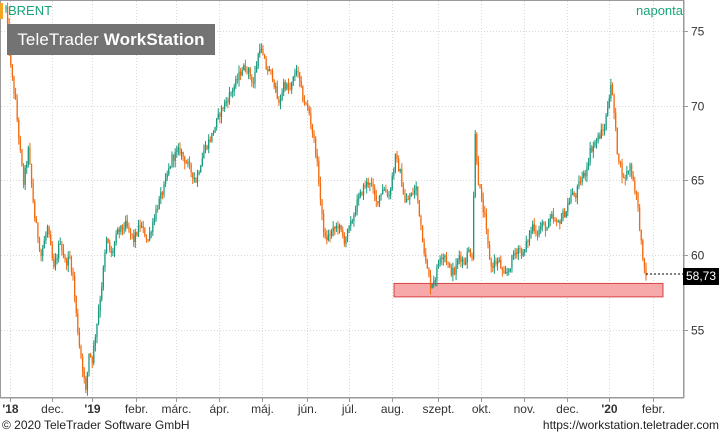 The width and height of the screenshot is (723, 439). I want to click on x-tick-label: okt., so click(481, 409).